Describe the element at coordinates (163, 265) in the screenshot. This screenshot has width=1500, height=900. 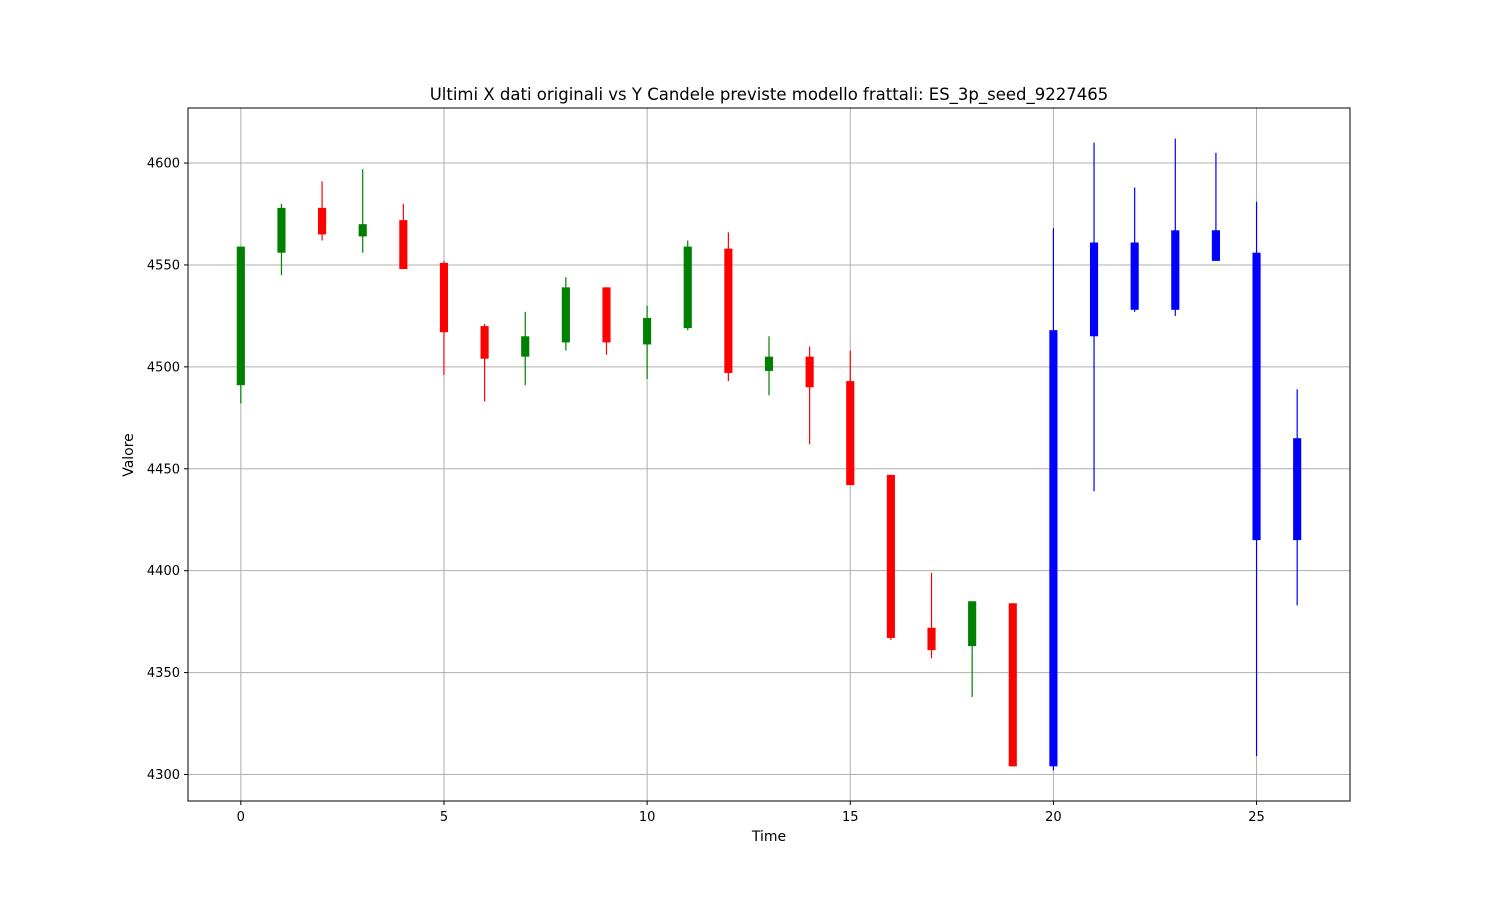
I see `y-tick-label: 4550` at that location.